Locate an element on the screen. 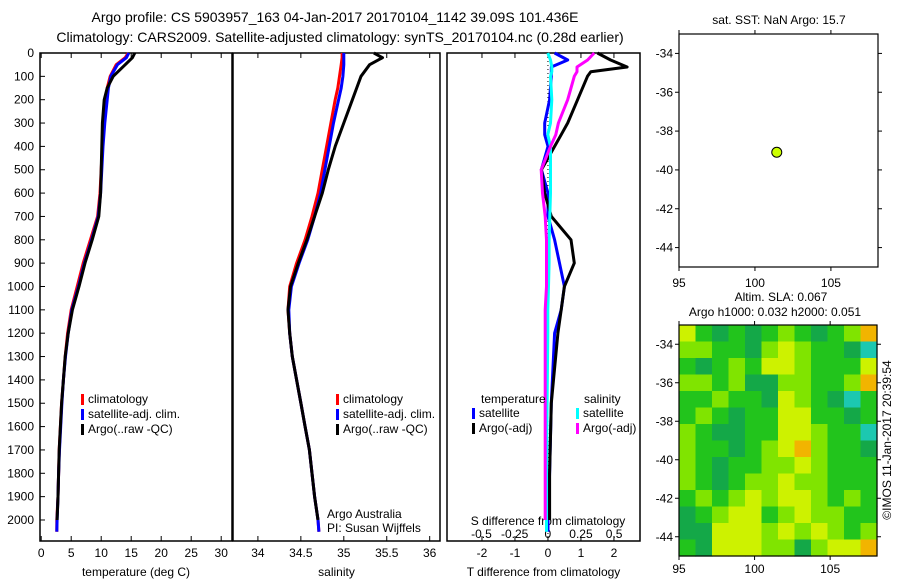 The height and width of the screenshot is (580, 900). s-tick-label: -0.5 is located at coordinates (481, 534).